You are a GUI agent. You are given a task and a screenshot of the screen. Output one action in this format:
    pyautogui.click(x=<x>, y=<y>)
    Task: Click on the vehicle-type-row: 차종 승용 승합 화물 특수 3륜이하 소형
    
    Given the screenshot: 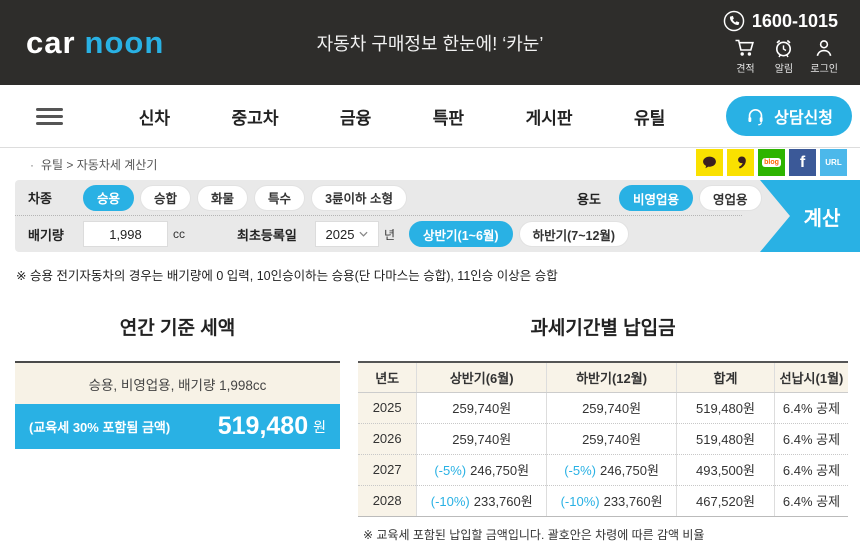 What is the action you would take?
    pyautogui.click(x=378, y=198)
    